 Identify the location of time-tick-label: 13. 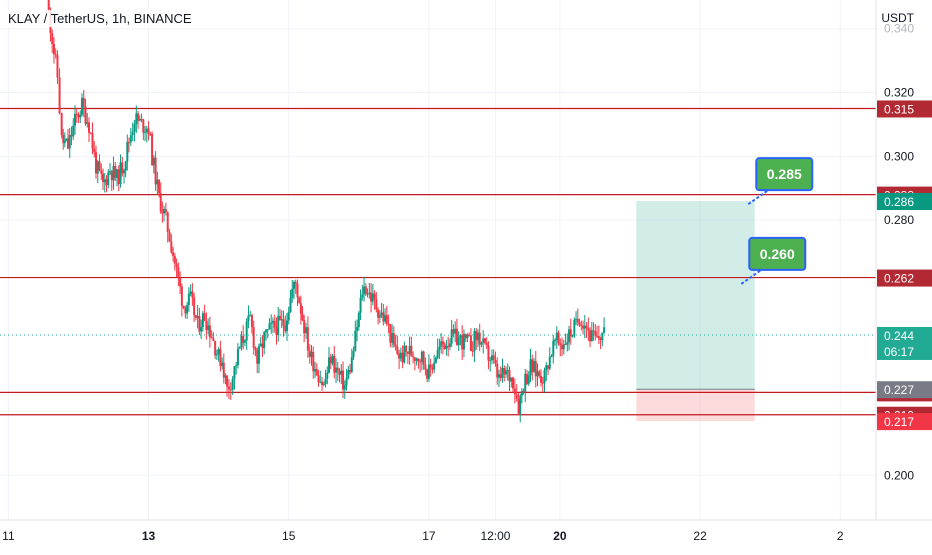
(149, 536).